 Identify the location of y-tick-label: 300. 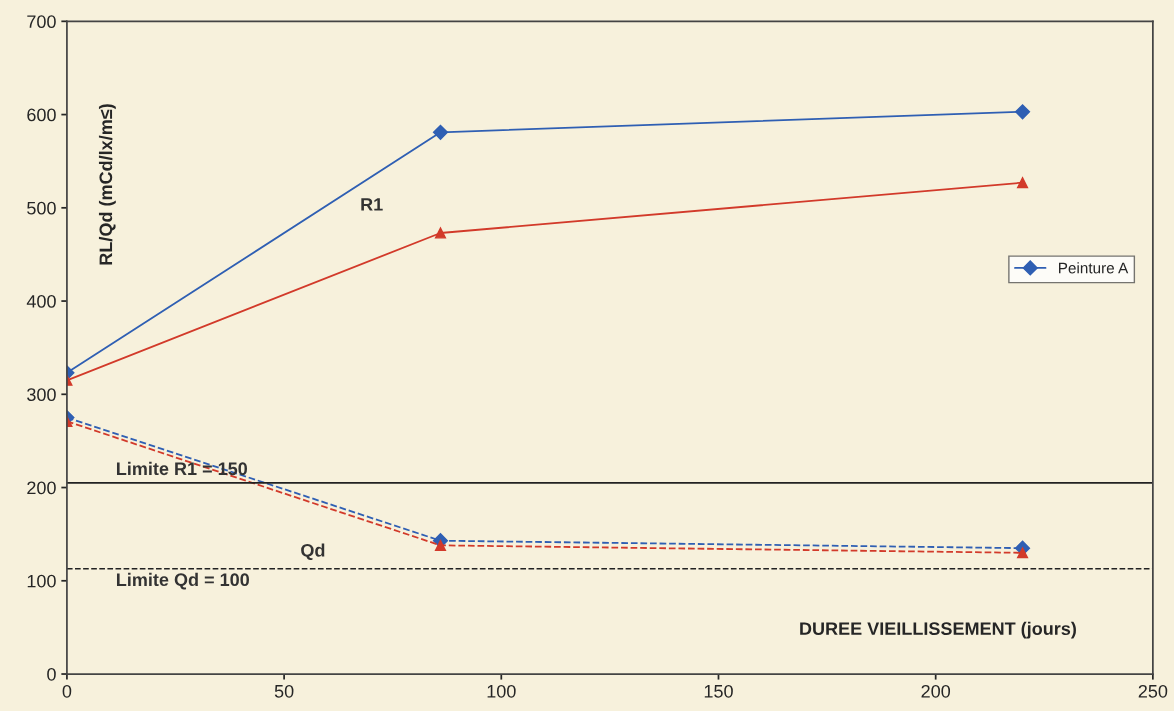
(41, 395).